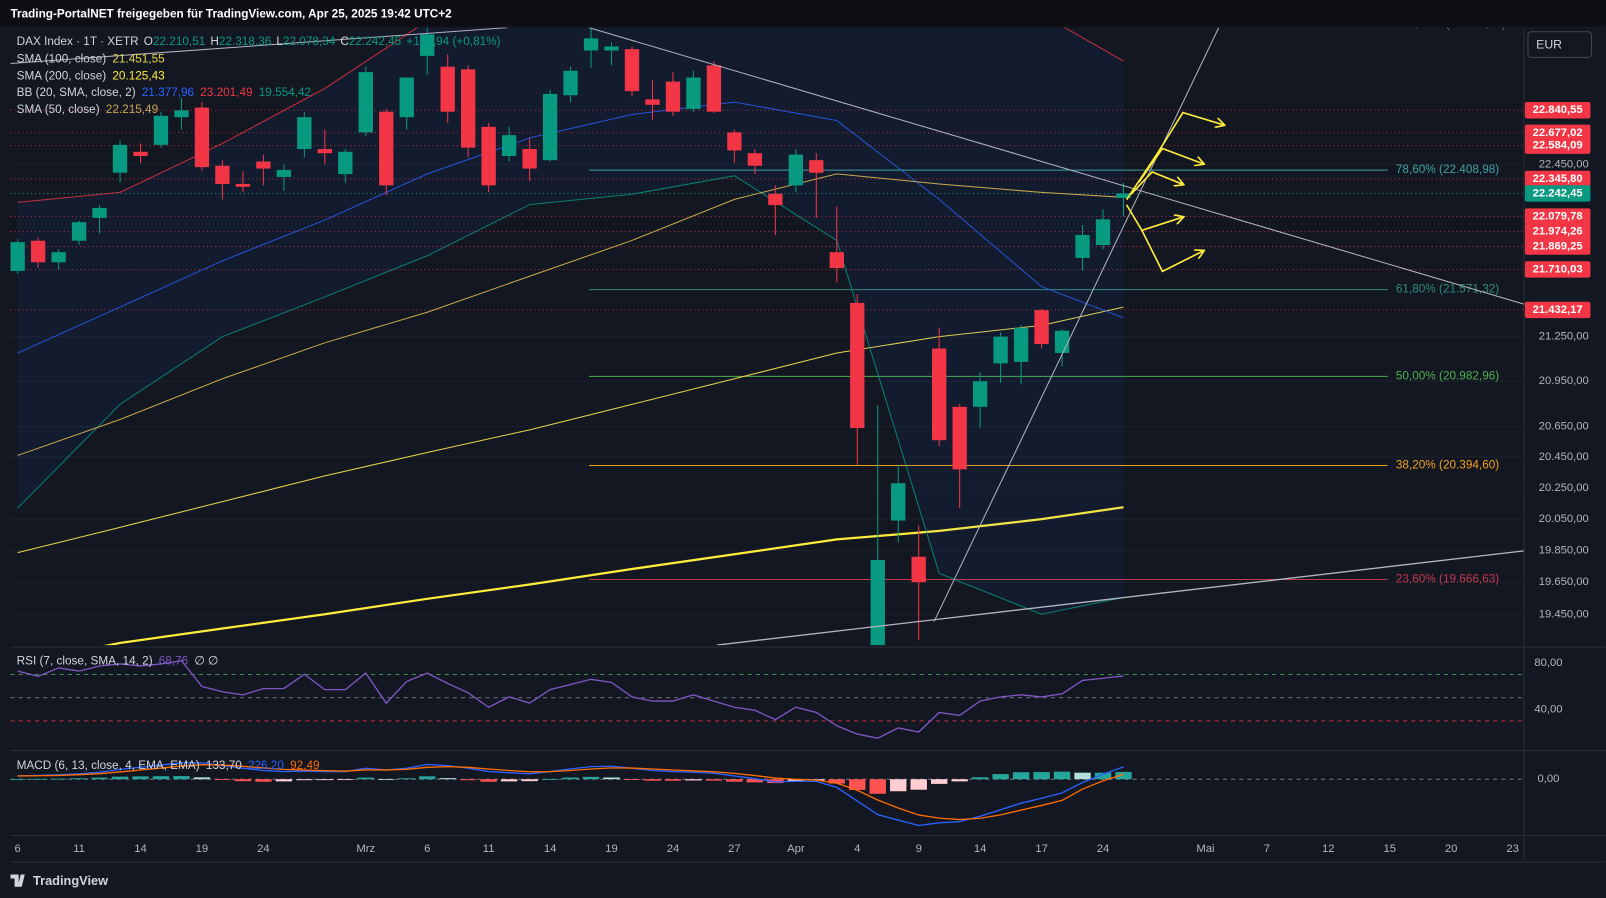  I want to click on footer-logo: TradingView, so click(59, 880).